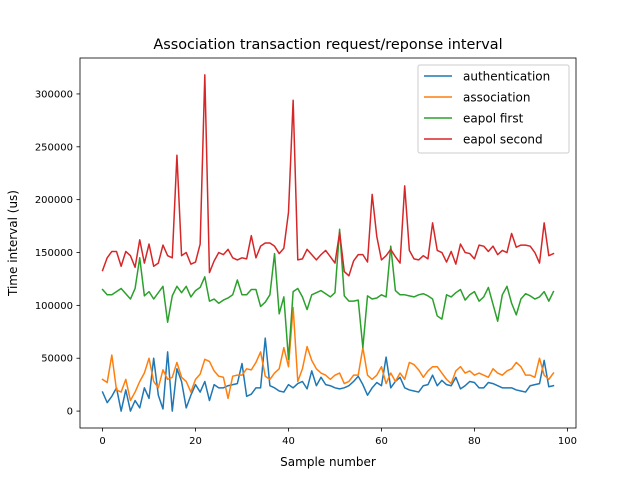  Describe the element at coordinates (13, 243) in the screenshot. I see `y-axis-label: Time interval (us)` at that location.